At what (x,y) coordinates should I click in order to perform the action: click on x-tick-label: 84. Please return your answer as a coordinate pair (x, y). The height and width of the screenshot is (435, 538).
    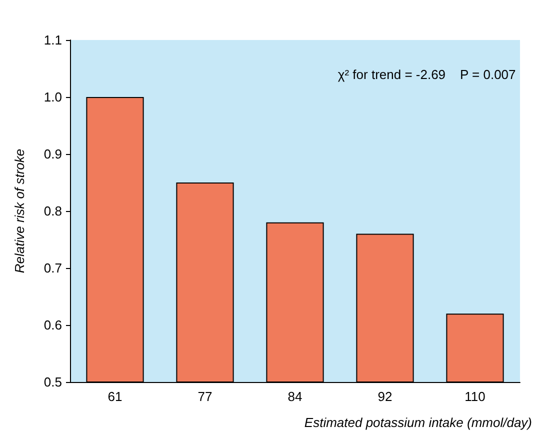
    Looking at the image, I should click on (295, 396).